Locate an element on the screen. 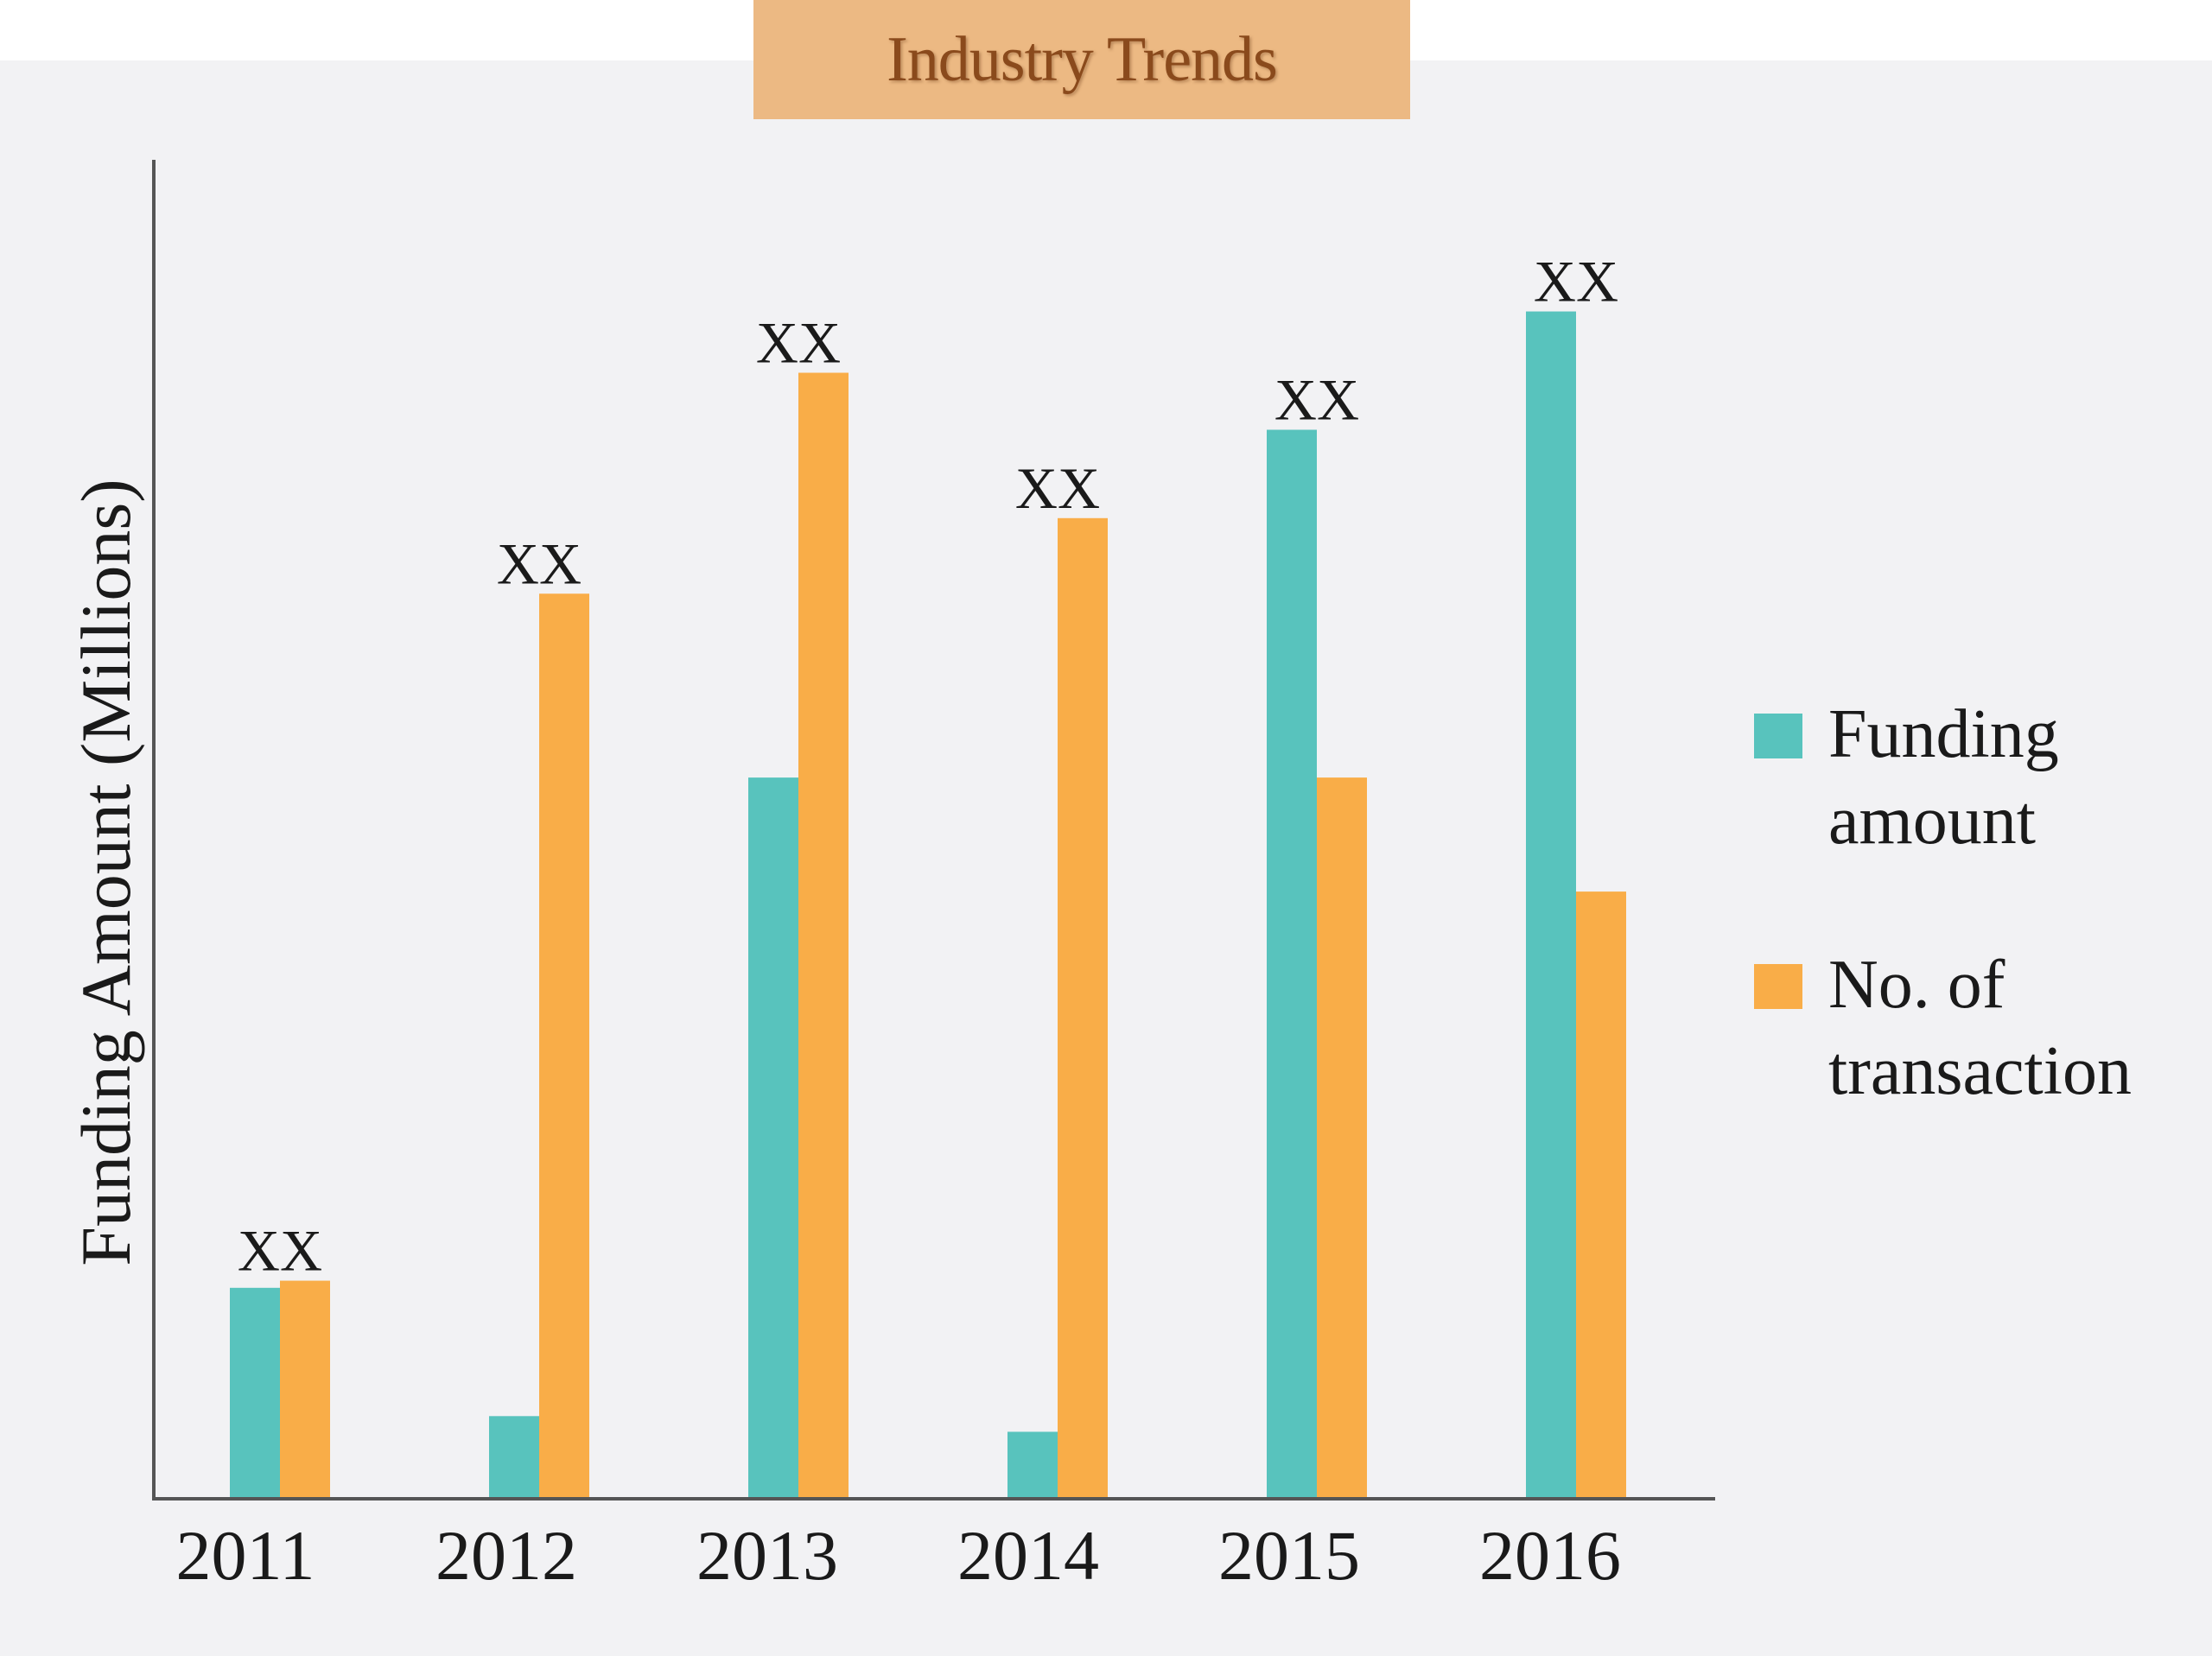 The height and width of the screenshot is (1656, 2212). x-tick-2011: 2011 is located at coordinates (245, 1555).